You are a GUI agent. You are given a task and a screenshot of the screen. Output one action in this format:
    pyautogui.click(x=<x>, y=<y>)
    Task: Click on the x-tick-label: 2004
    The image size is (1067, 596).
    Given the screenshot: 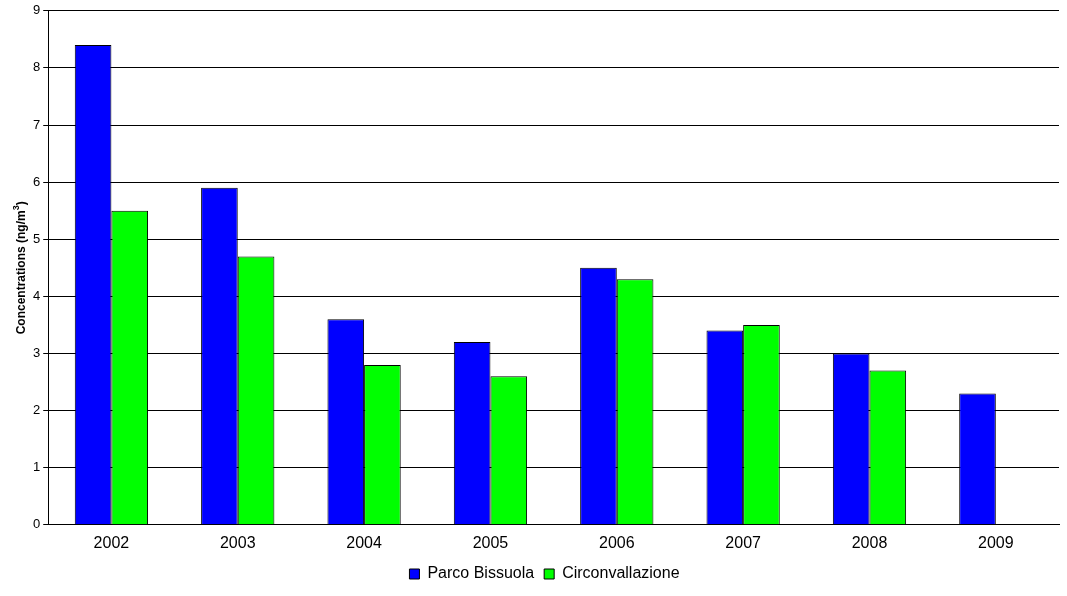 What is the action you would take?
    pyautogui.click(x=364, y=542)
    